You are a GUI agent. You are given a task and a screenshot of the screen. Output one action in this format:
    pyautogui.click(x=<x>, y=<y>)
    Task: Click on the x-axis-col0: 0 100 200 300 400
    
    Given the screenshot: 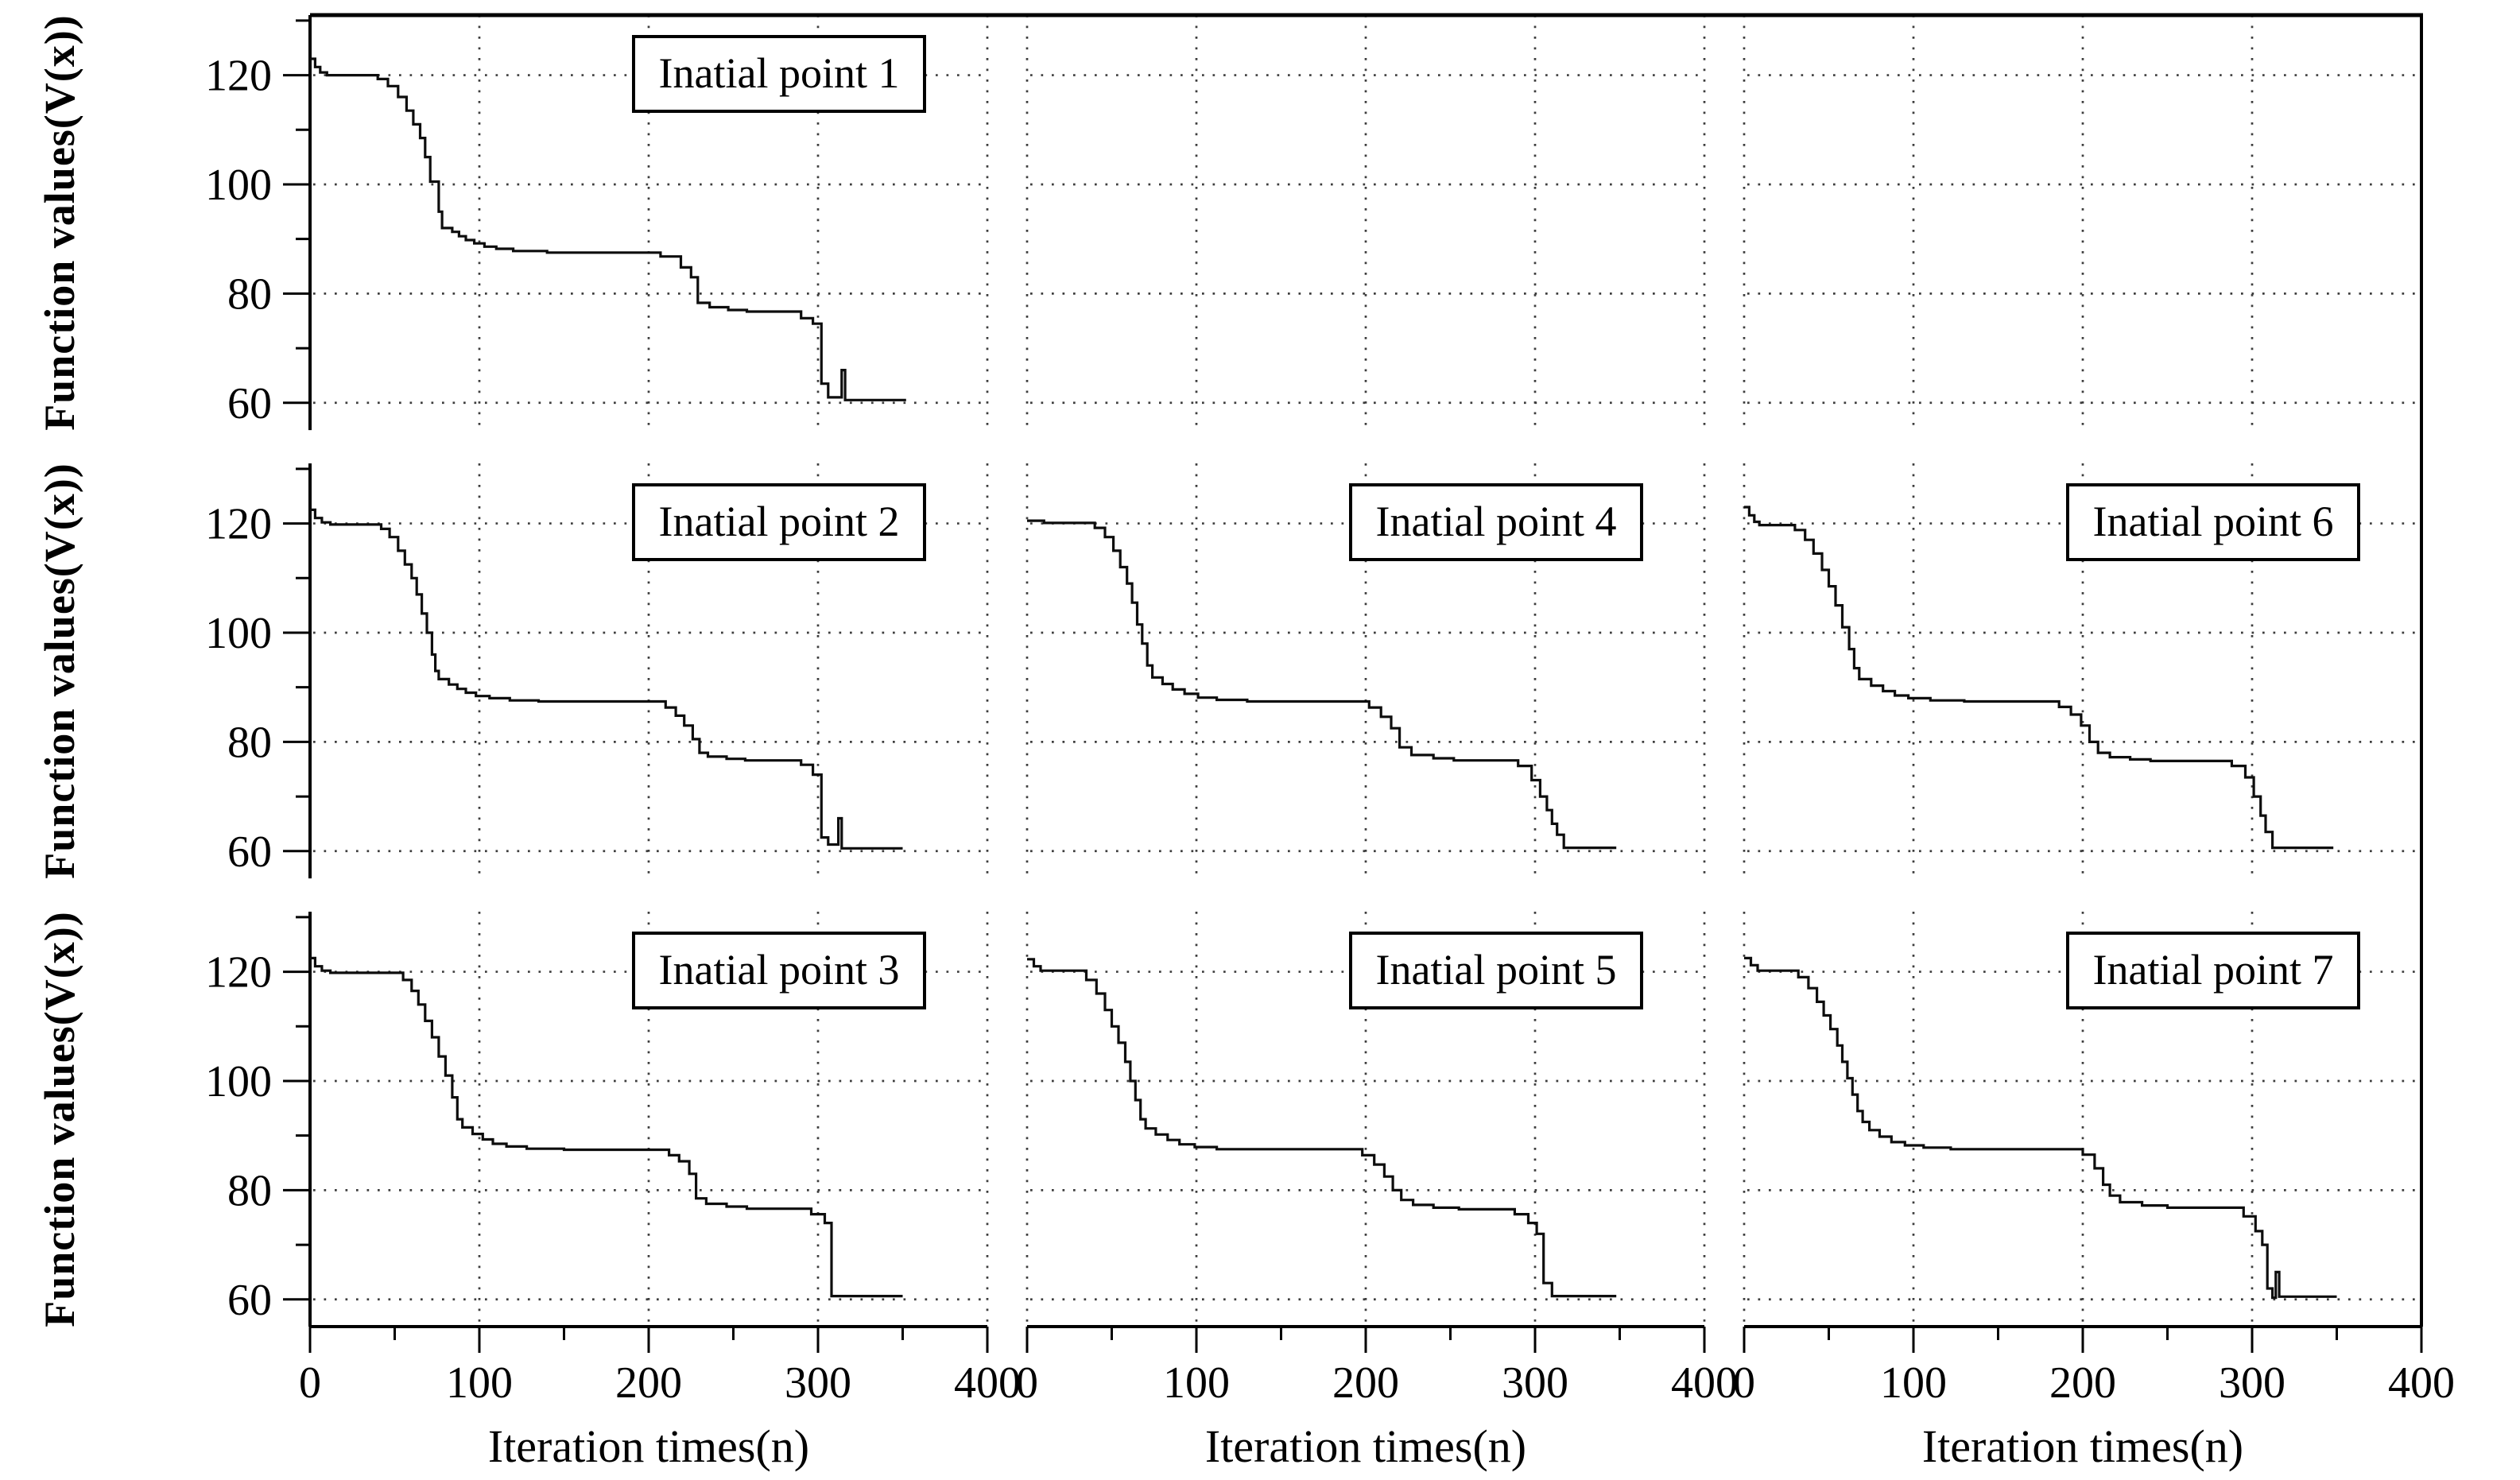 What is the action you would take?
    pyautogui.click(x=660, y=1366)
    